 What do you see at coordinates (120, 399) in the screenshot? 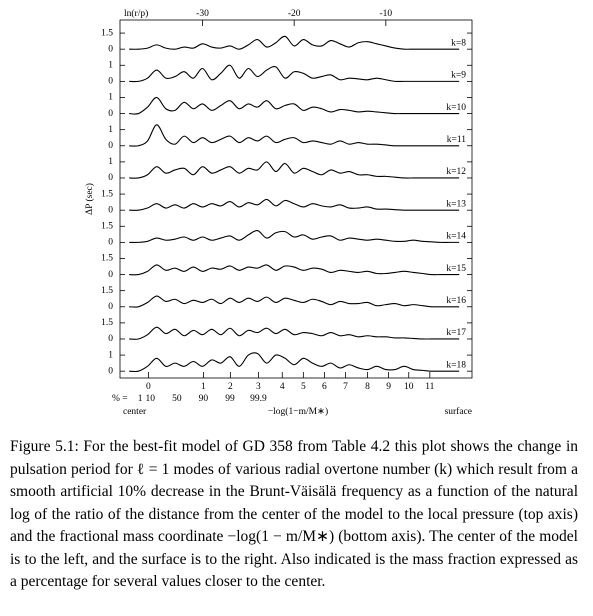
I see `percent-label: % =` at bounding box center [120, 399].